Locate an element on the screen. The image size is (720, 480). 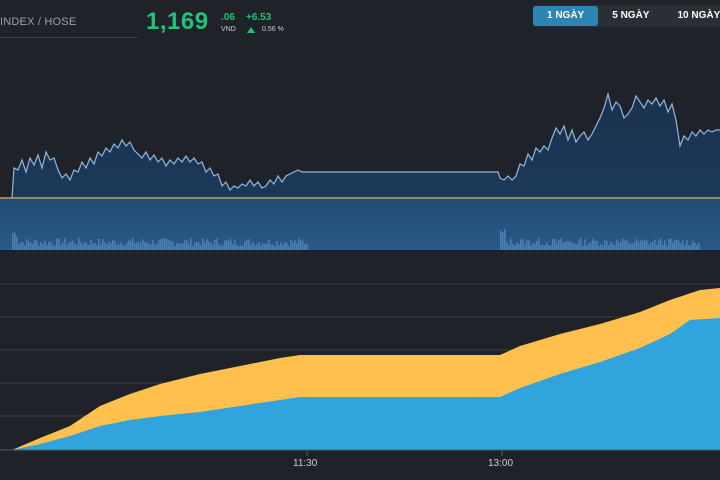
panel-divider is located at coordinates (360, 251).